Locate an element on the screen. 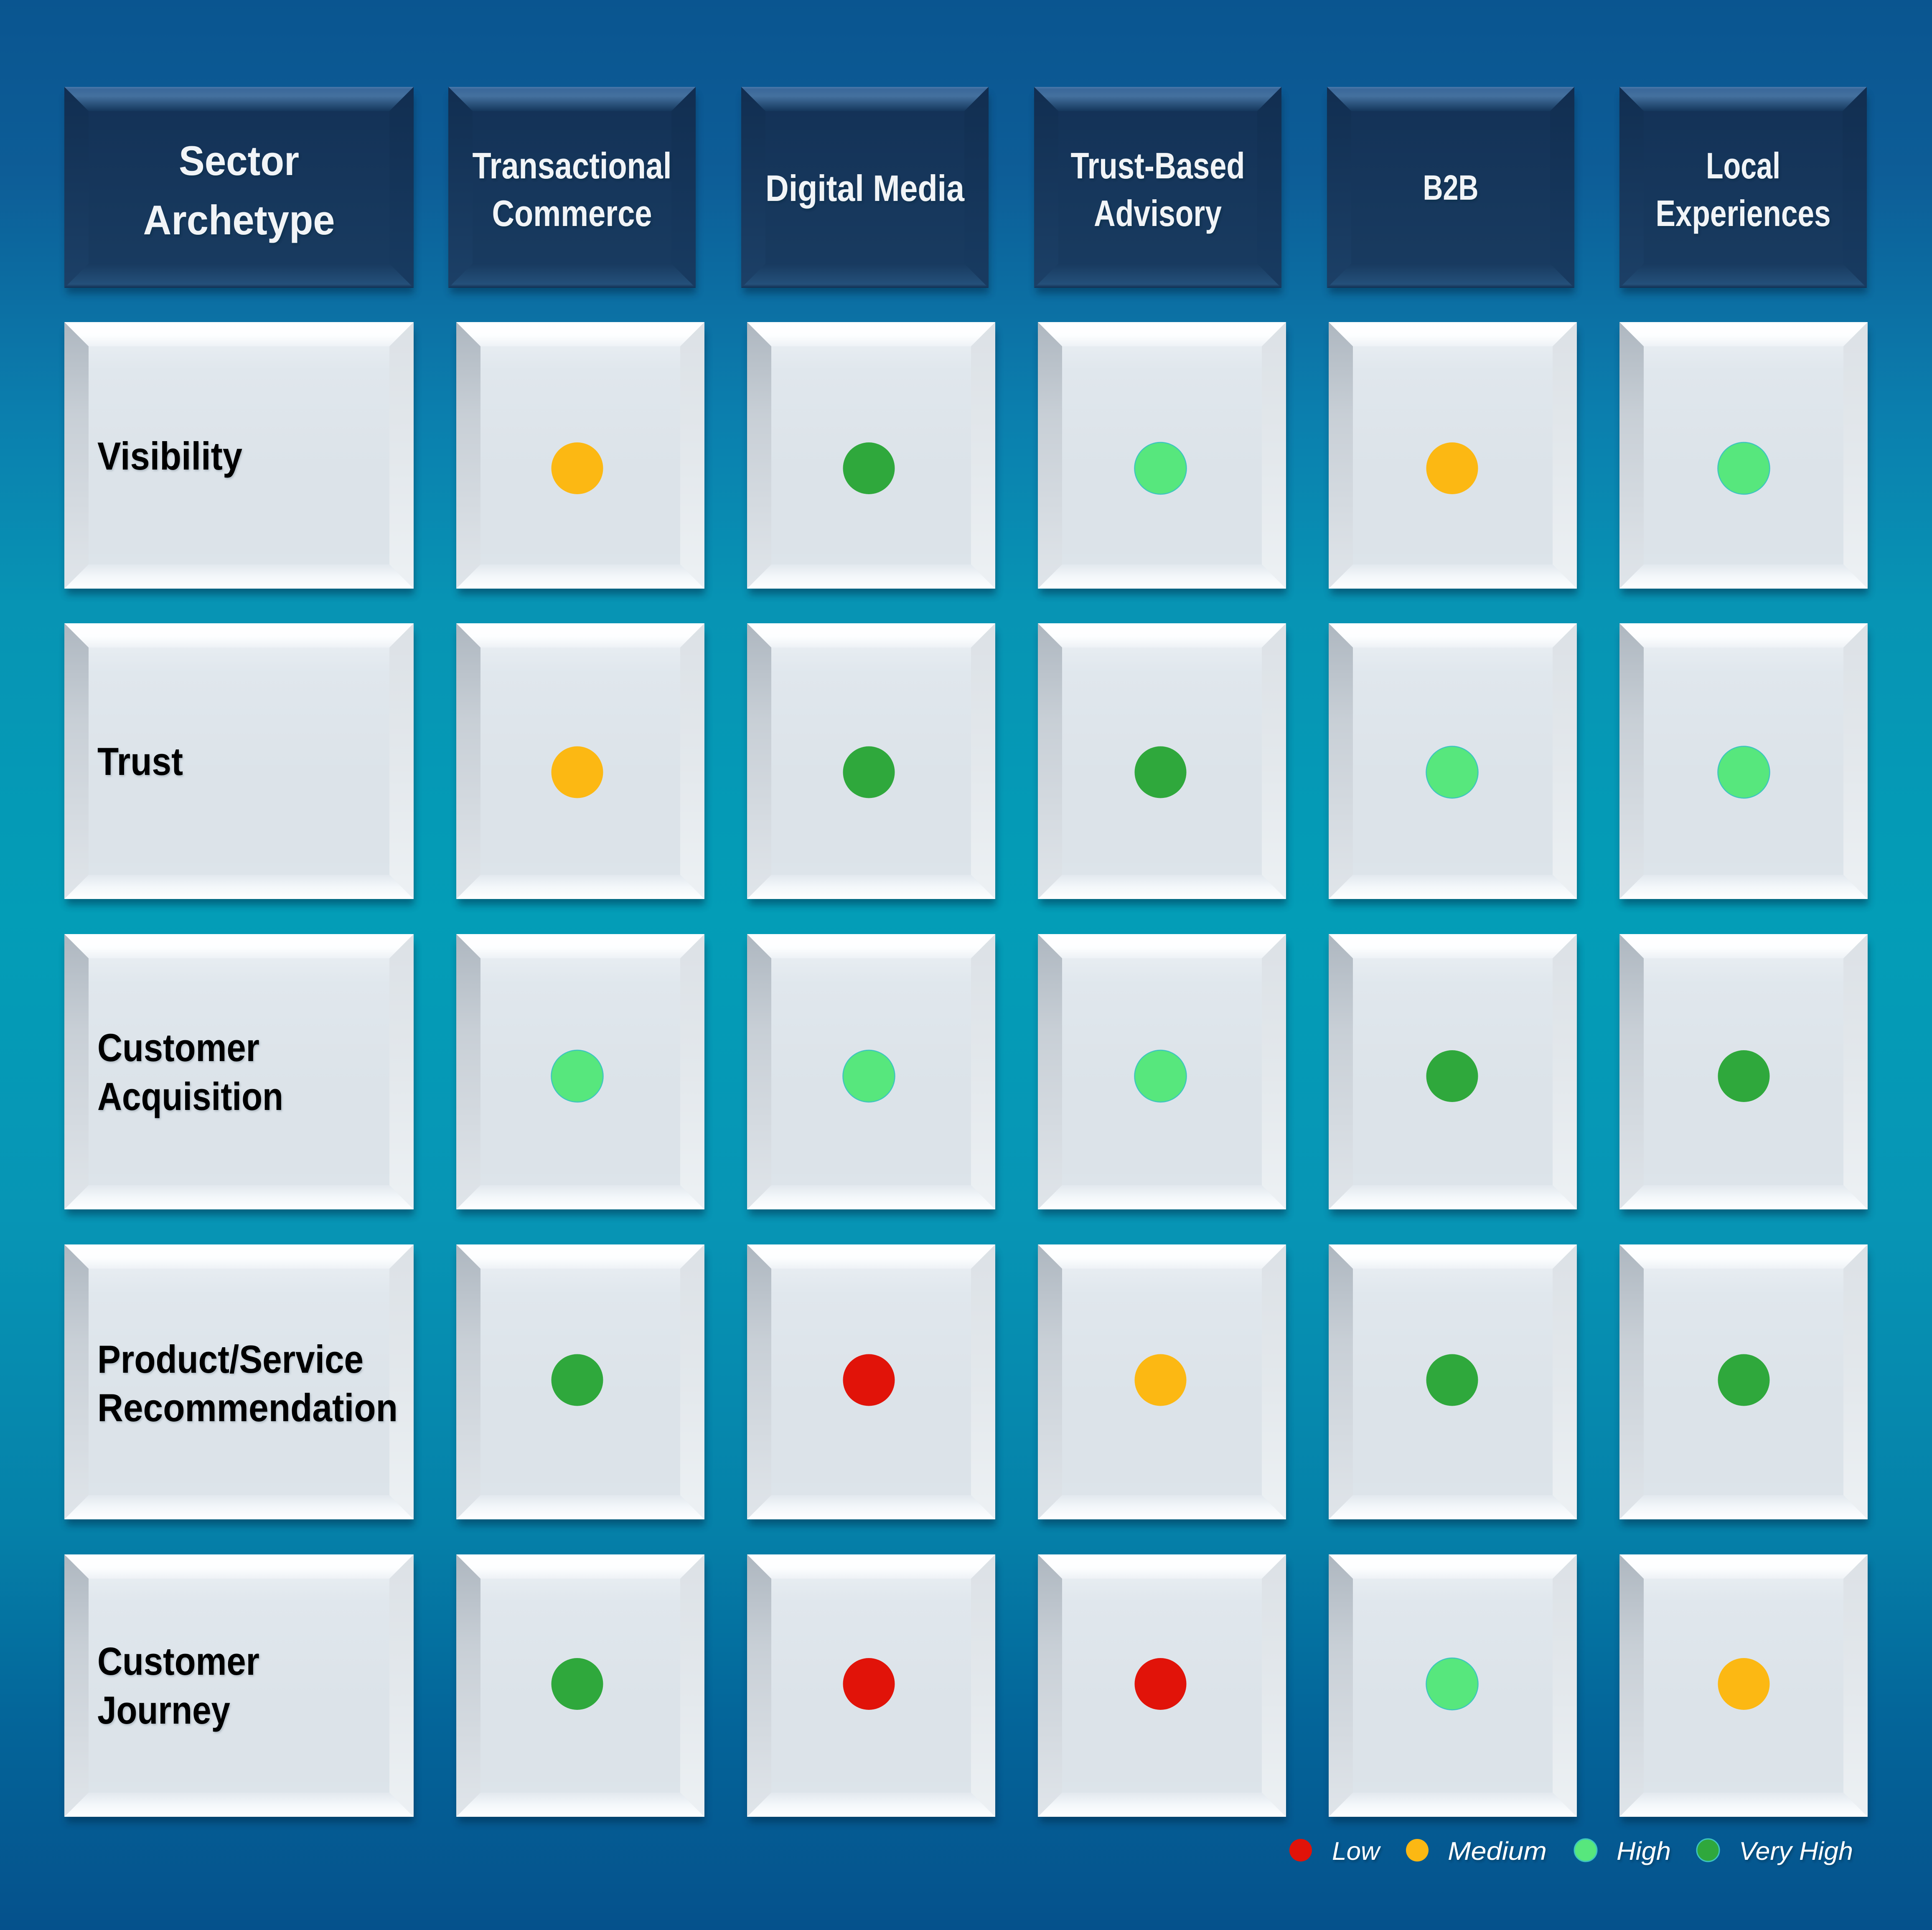  svg-text: Visibility is located at coordinates (169, 456).